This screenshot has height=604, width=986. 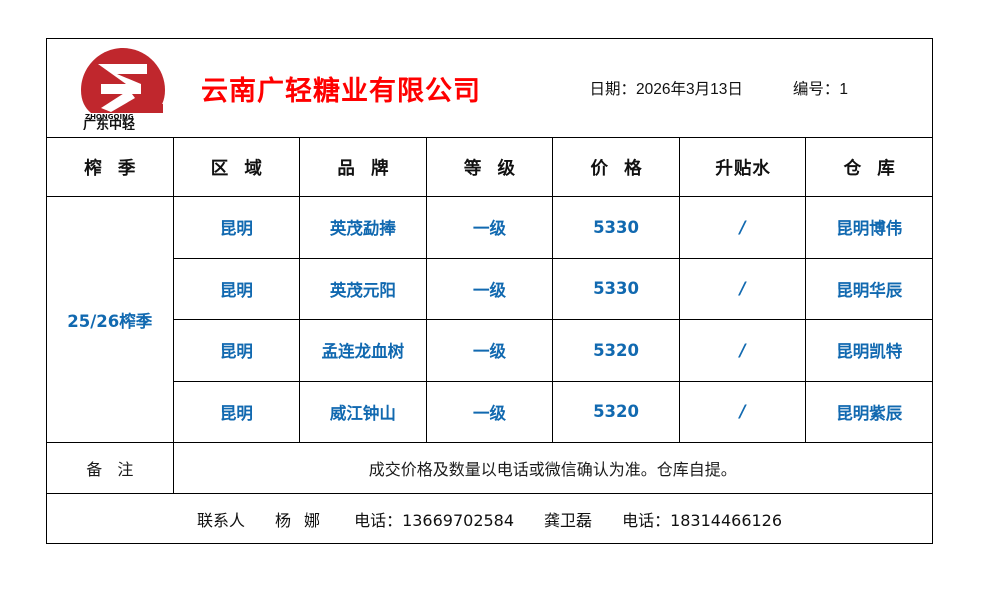 I want to click on table-row: 昆明 威江钟山 一级 5320 / 昆明紫辰, so click(x=490, y=411).